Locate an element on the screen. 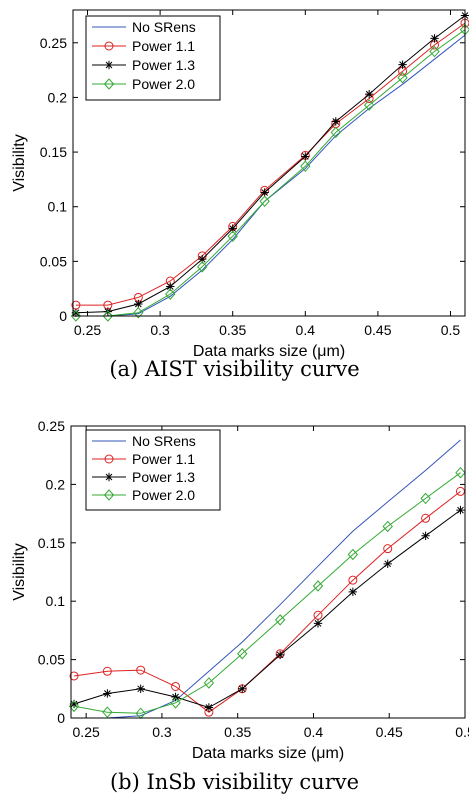 This screenshot has width=469, height=809. insb-chart-caption: (b) InSb visibility curve is located at coordinates (234, 782).